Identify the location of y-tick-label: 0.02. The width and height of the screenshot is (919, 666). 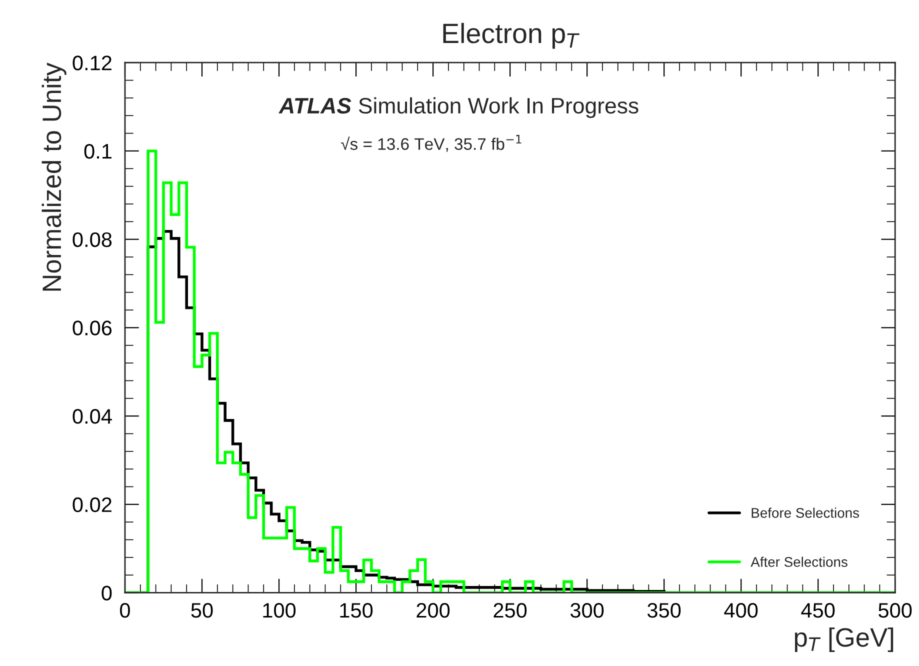
(92, 504).